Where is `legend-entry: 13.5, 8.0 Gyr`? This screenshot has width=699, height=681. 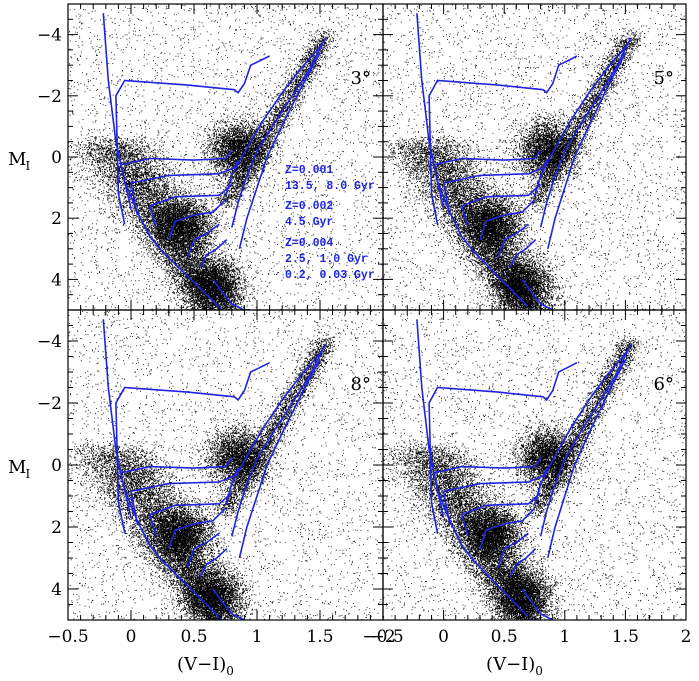
legend-entry: 13.5, 8.0 Gyr is located at coordinates (330, 186).